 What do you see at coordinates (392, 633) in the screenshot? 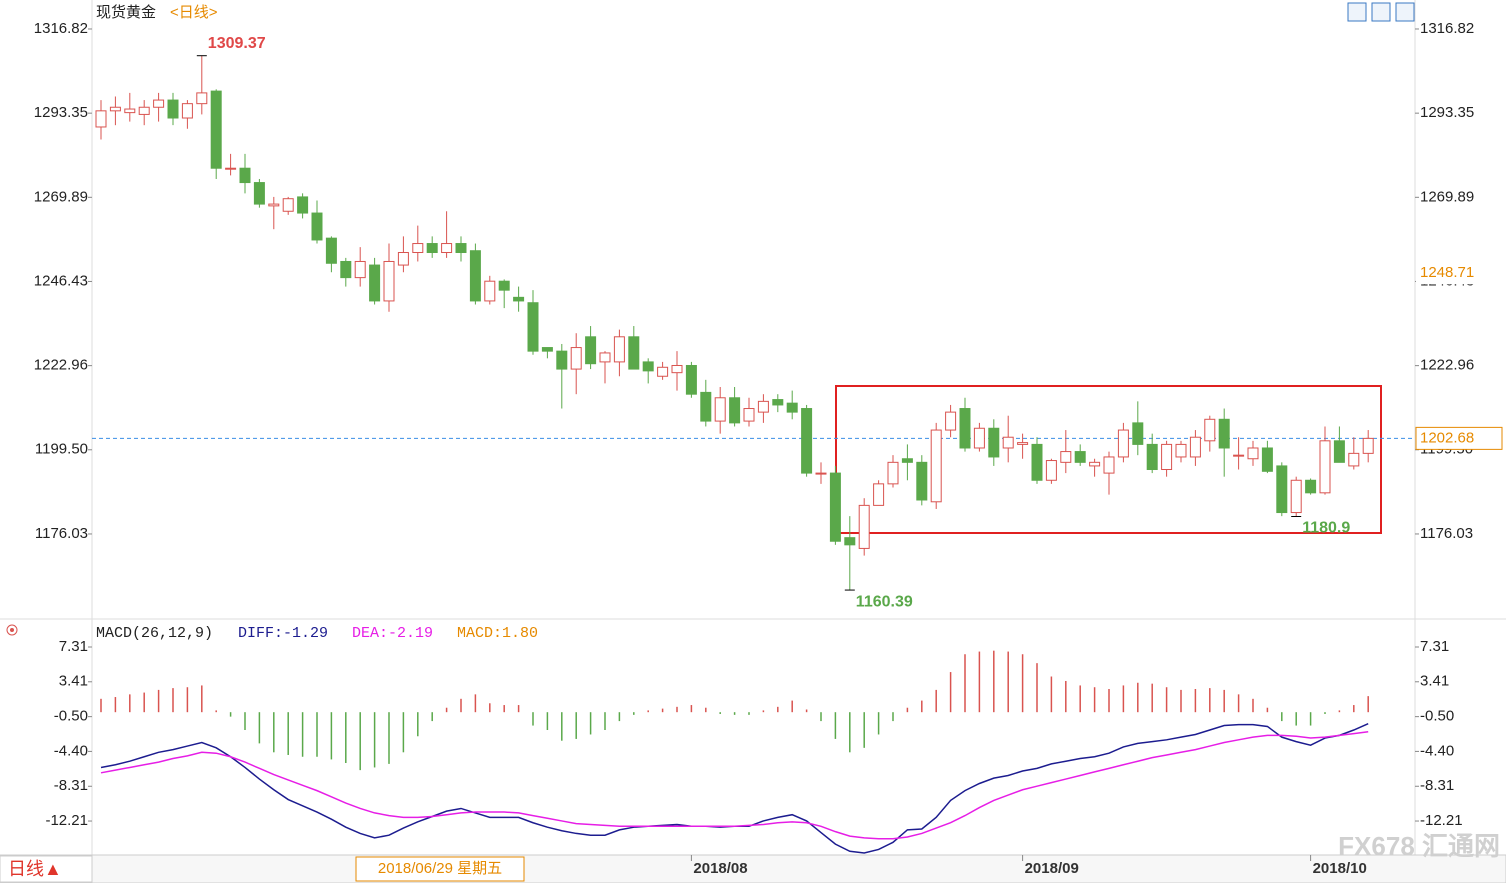
I see `legend-entry: DEA:-2.19` at bounding box center [392, 633].